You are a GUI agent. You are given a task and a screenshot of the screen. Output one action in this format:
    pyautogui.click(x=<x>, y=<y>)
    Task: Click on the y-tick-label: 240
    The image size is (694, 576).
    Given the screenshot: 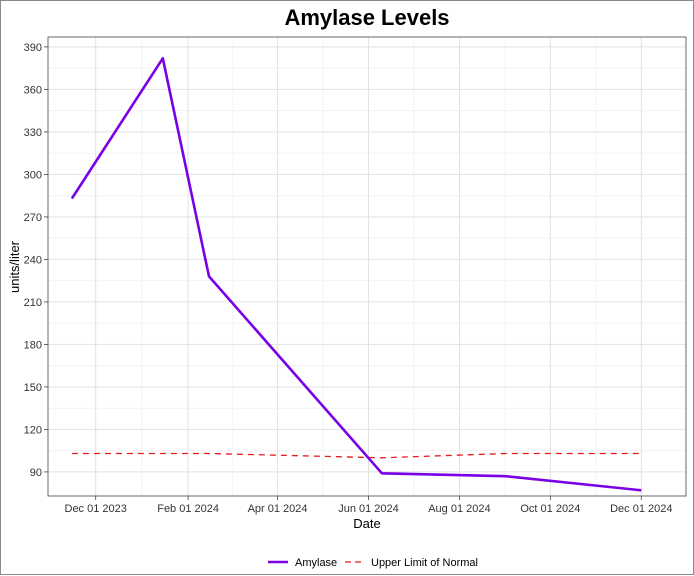 What is the action you would take?
    pyautogui.click(x=33, y=260)
    